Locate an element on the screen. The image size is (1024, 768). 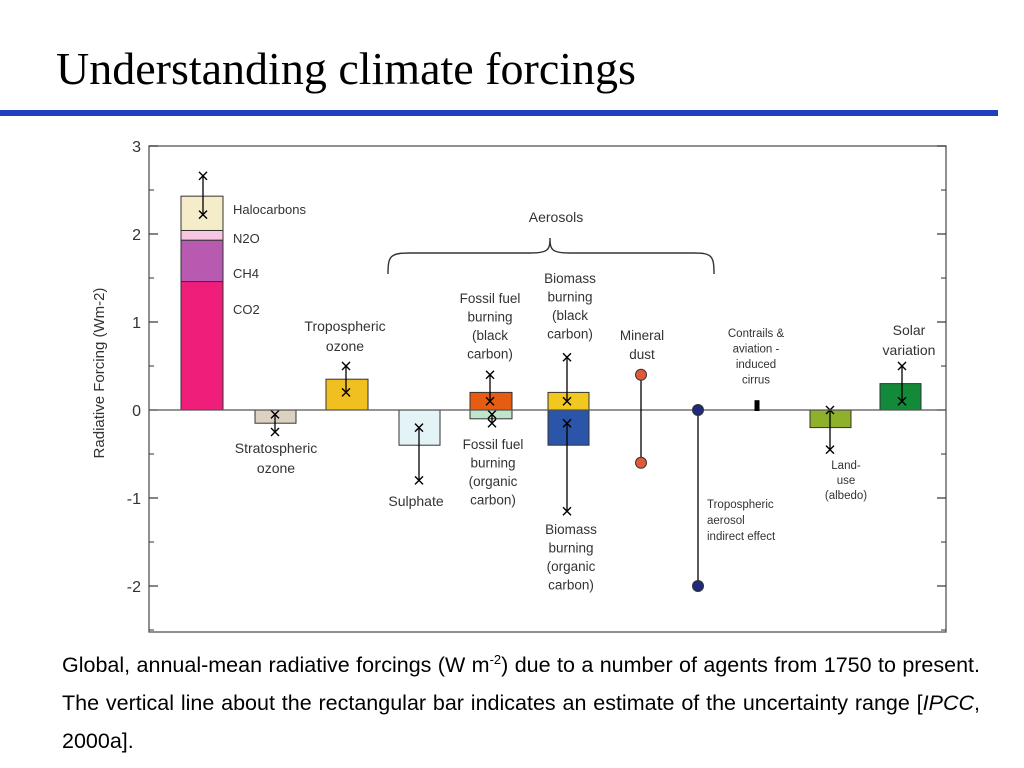
label-ff-organic-line-1: Fossil fuel is located at coordinates (493, 444).